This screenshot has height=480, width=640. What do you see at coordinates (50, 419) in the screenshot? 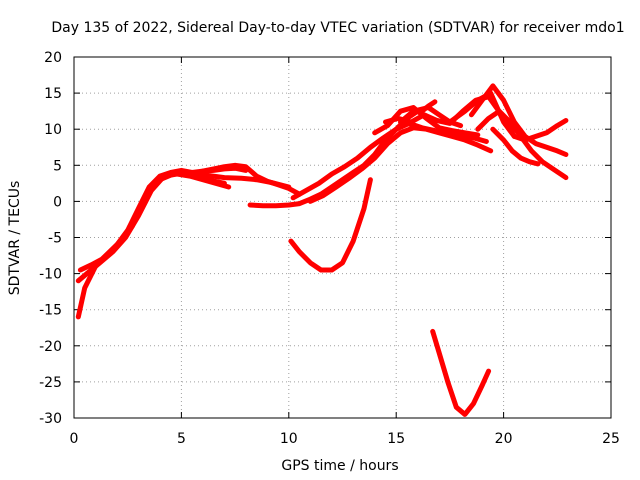
I see `y-tick-label: -30` at bounding box center [50, 419].